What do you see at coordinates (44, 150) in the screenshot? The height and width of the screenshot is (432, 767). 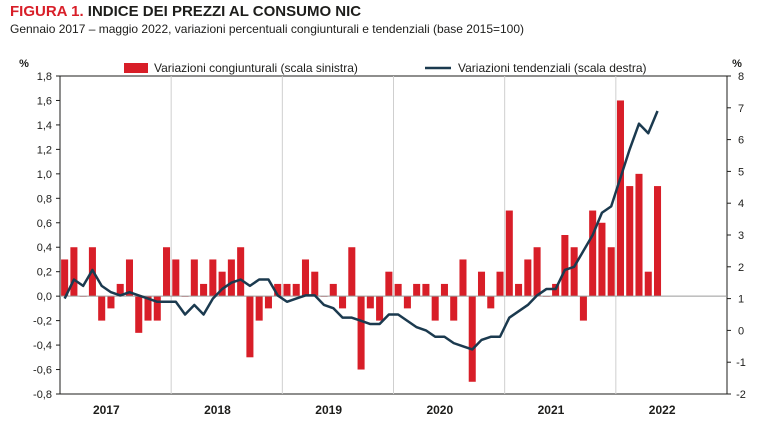 I see `left-tick-label: 1,2` at bounding box center [44, 150].